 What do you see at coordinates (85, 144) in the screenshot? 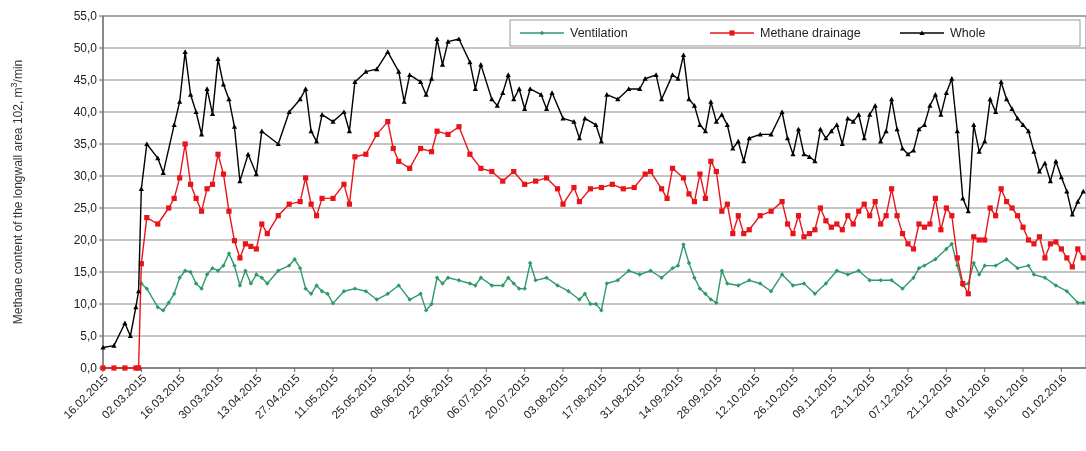
I see `y-tick-label: 35,0` at bounding box center [85, 144].